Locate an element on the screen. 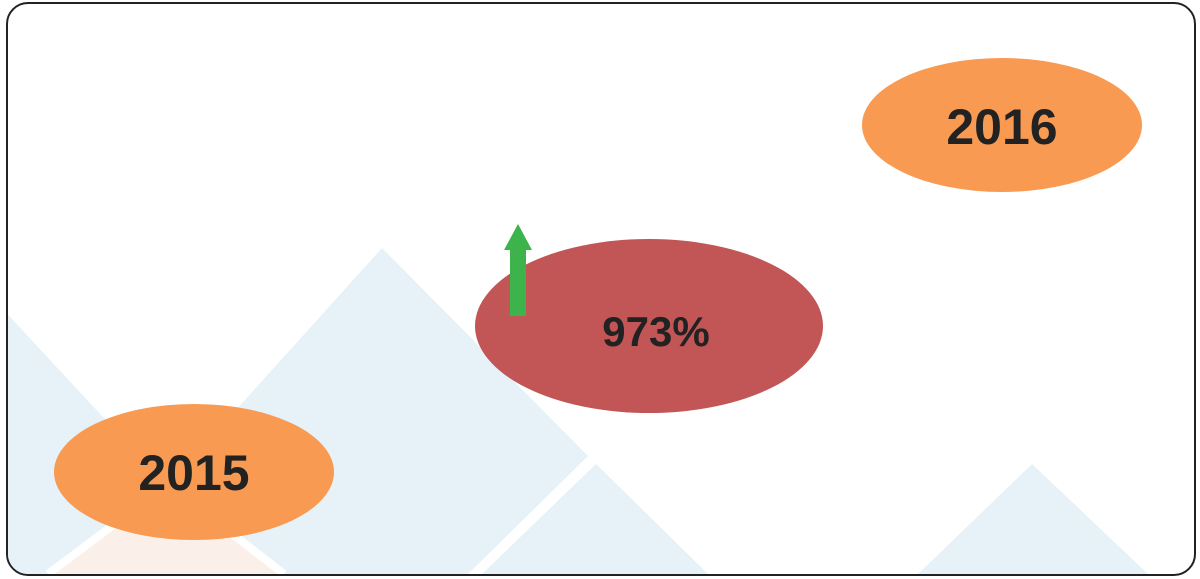 Image resolution: width=1200 pixels, height=579 pixels. end-year-label: 2016 is located at coordinates (1001, 127).